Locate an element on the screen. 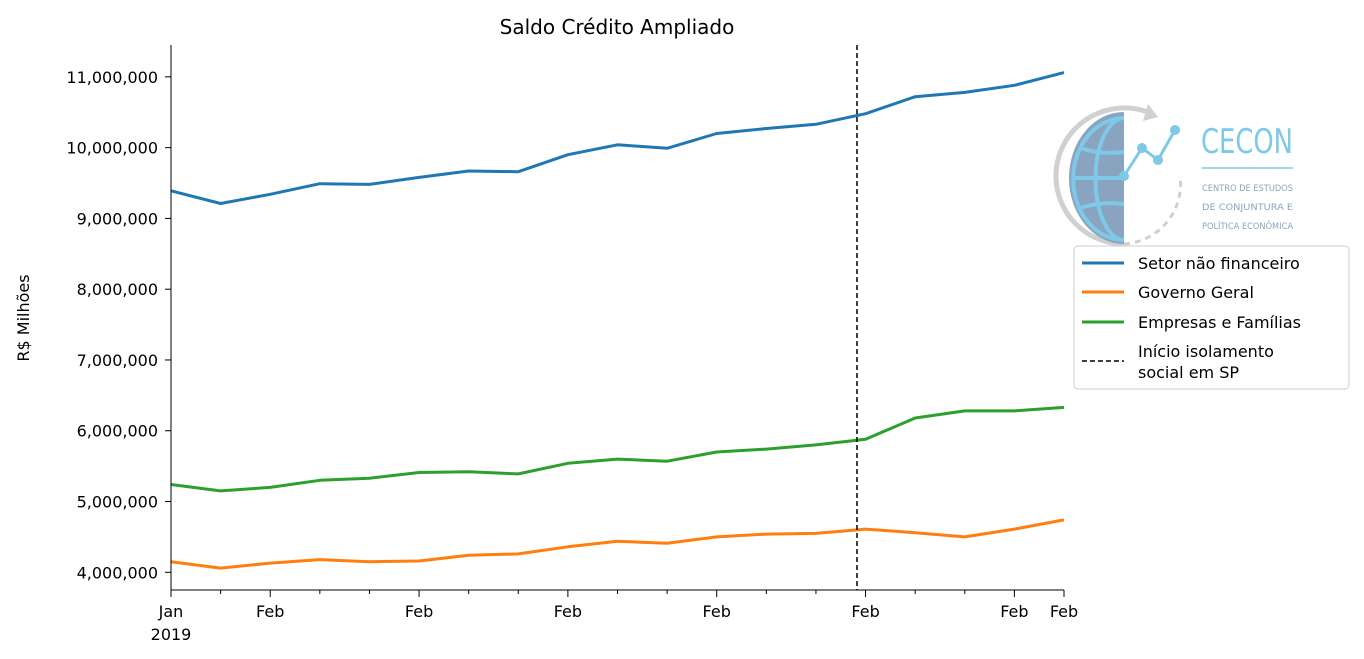 Image resolution: width=1364 pixels, height=659 pixels. y-tick-label: 6,000,000 is located at coordinates (117, 431).